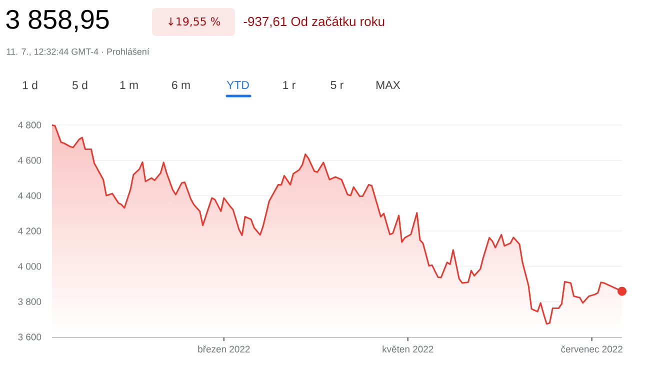 This screenshot has width=650, height=369. What do you see at coordinates (388, 85) in the screenshot?
I see `text: MAX` at bounding box center [388, 85].